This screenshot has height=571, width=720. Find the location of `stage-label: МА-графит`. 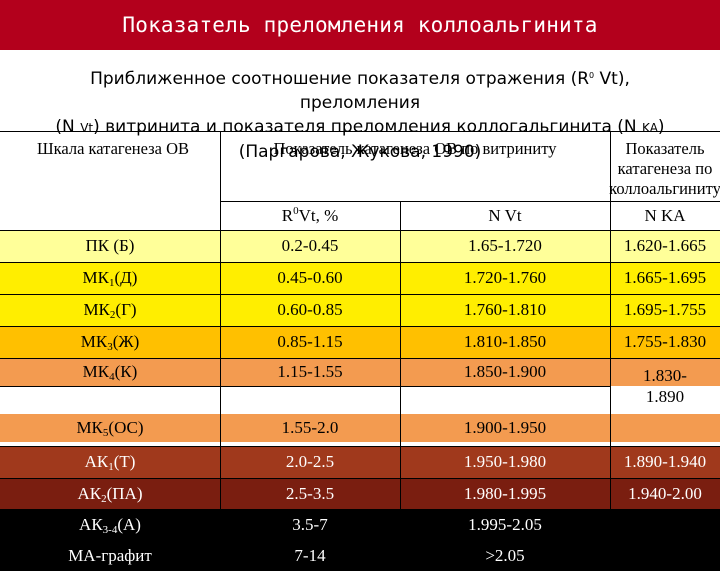

stage-label: МА-графит is located at coordinates (110, 555).